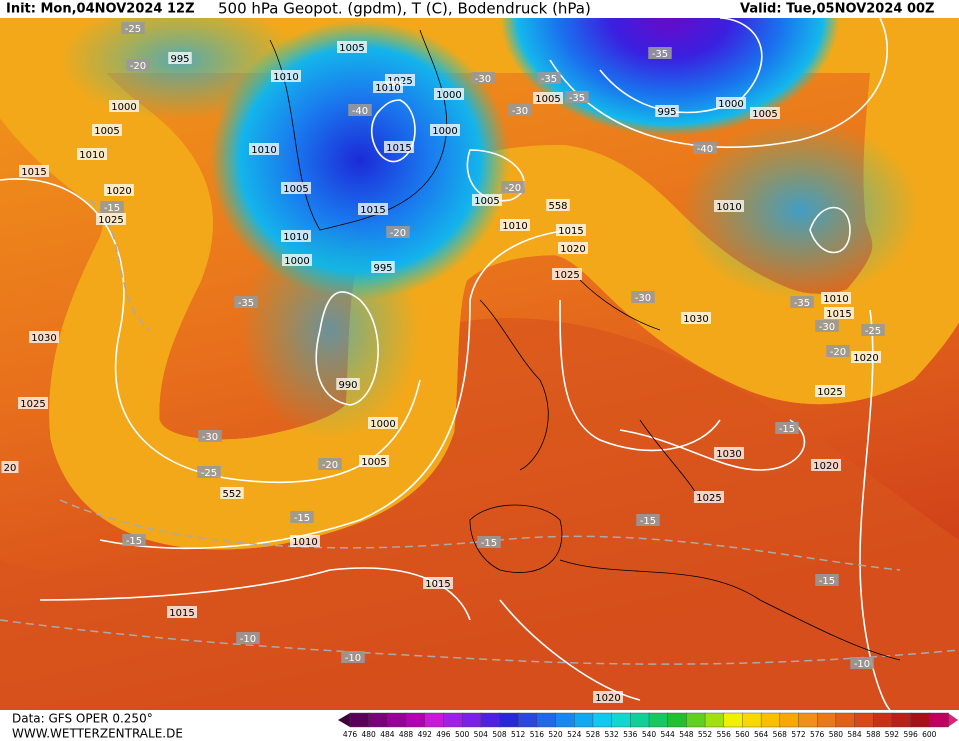 The height and width of the screenshot is (741, 959). Describe the element at coordinates (82, 719) in the screenshot. I see `data-source: Data: GFS OPER 0.250°` at that location.